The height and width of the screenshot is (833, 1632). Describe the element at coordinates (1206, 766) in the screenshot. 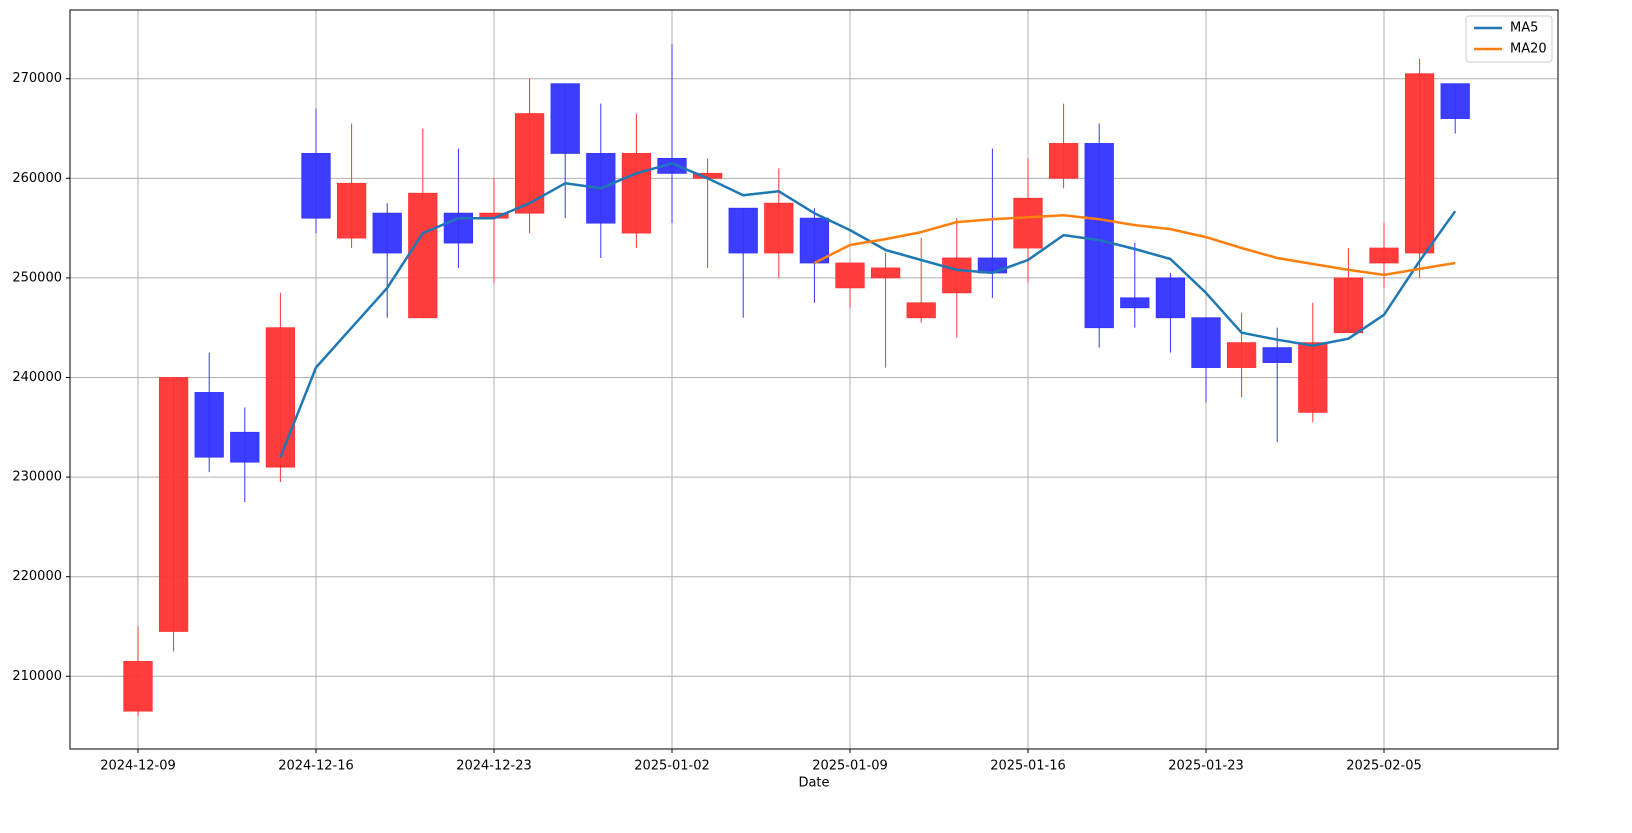

I see `x-tick-label: 2025-01-23` at that location.